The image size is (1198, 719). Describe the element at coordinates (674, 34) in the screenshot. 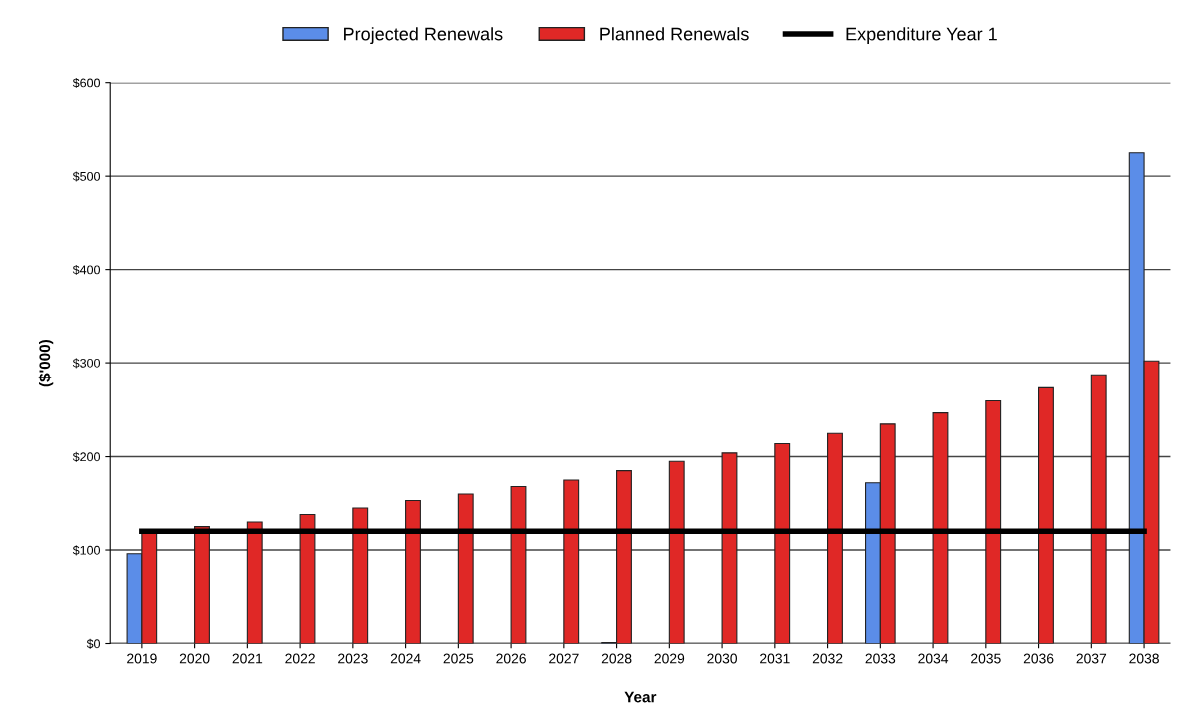

I see `legend-label: Planned Renewals` at that location.